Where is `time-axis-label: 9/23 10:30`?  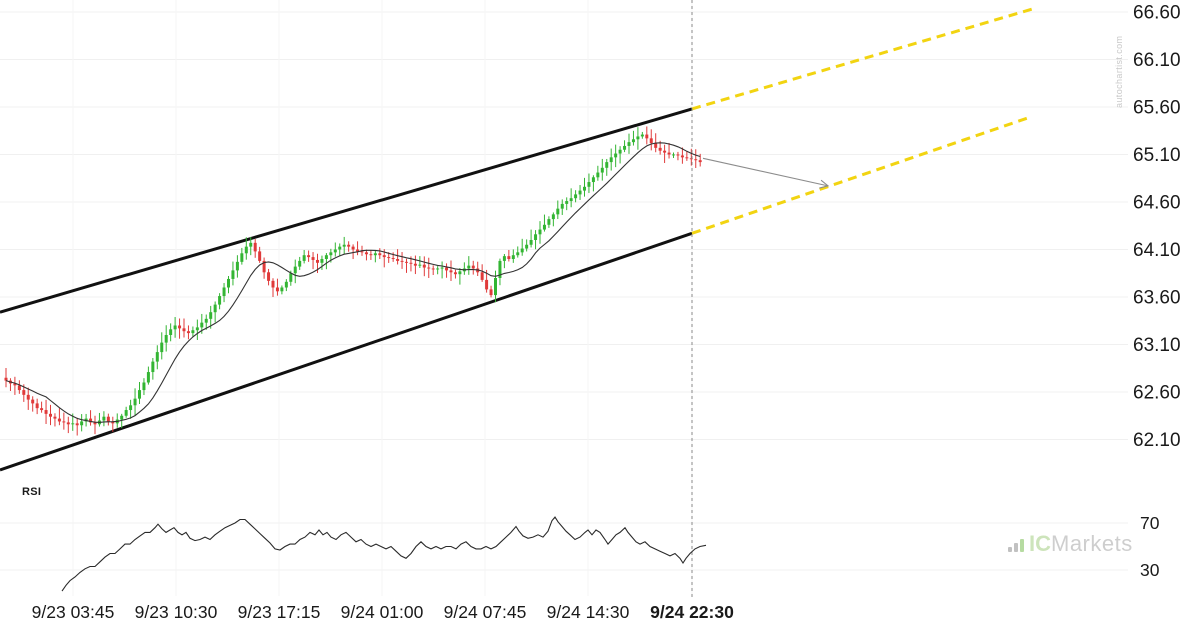
time-axis-label: 9/23 10:30 is located at coordinates (176, 612).